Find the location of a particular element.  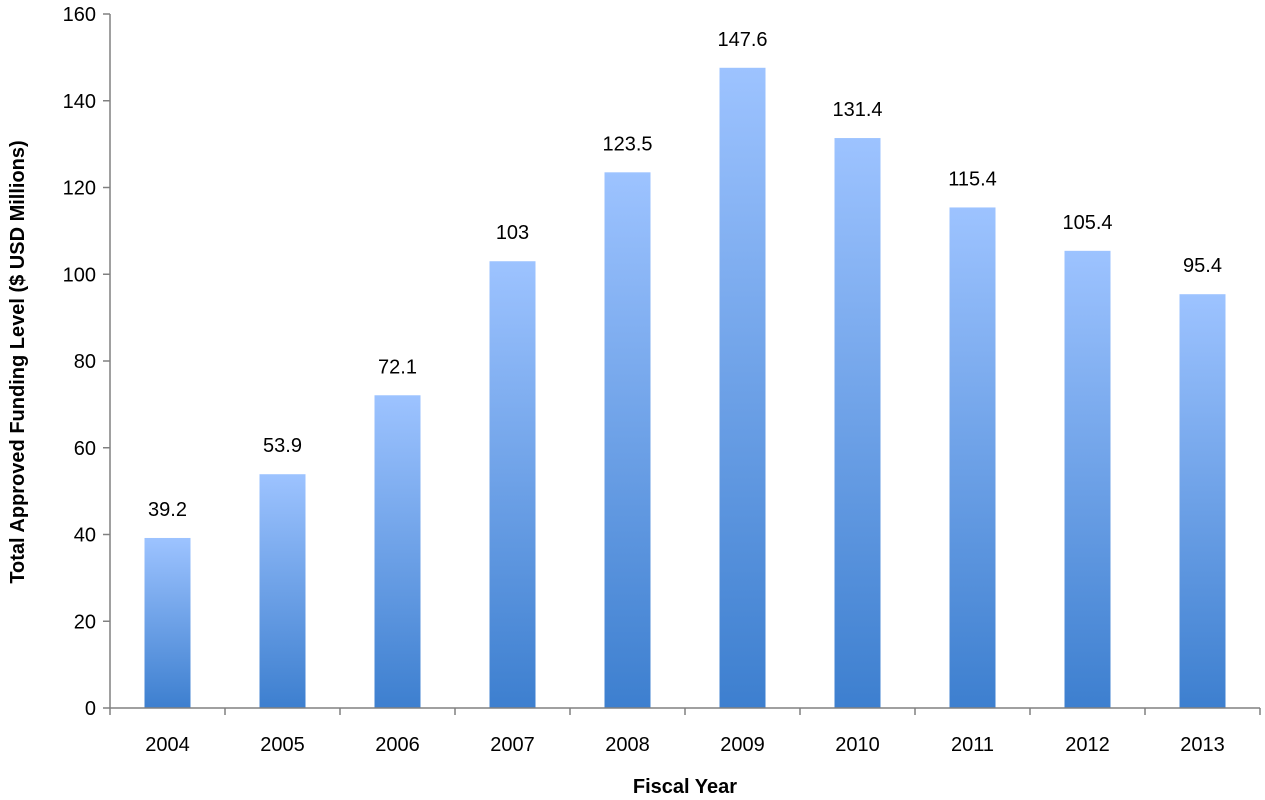

bar-2010 is located at coordinates (857, 423).